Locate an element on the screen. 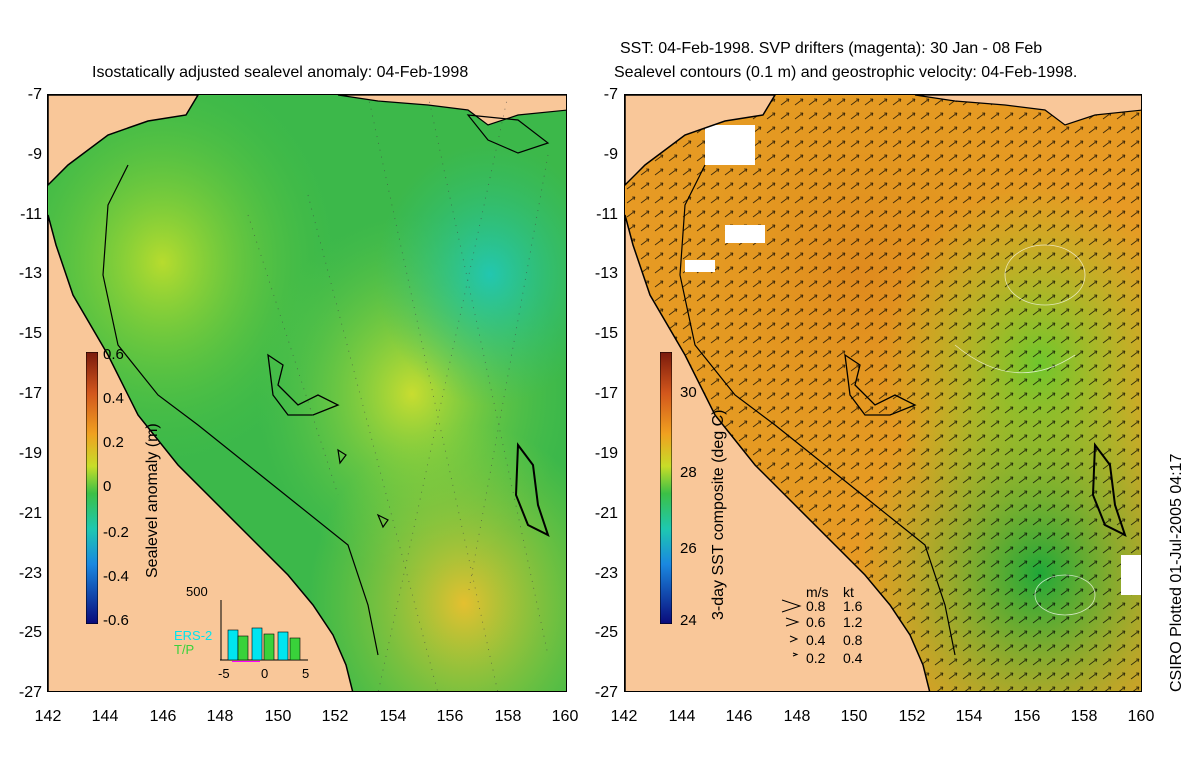  track-histogram is located at coordinates (264, 631).